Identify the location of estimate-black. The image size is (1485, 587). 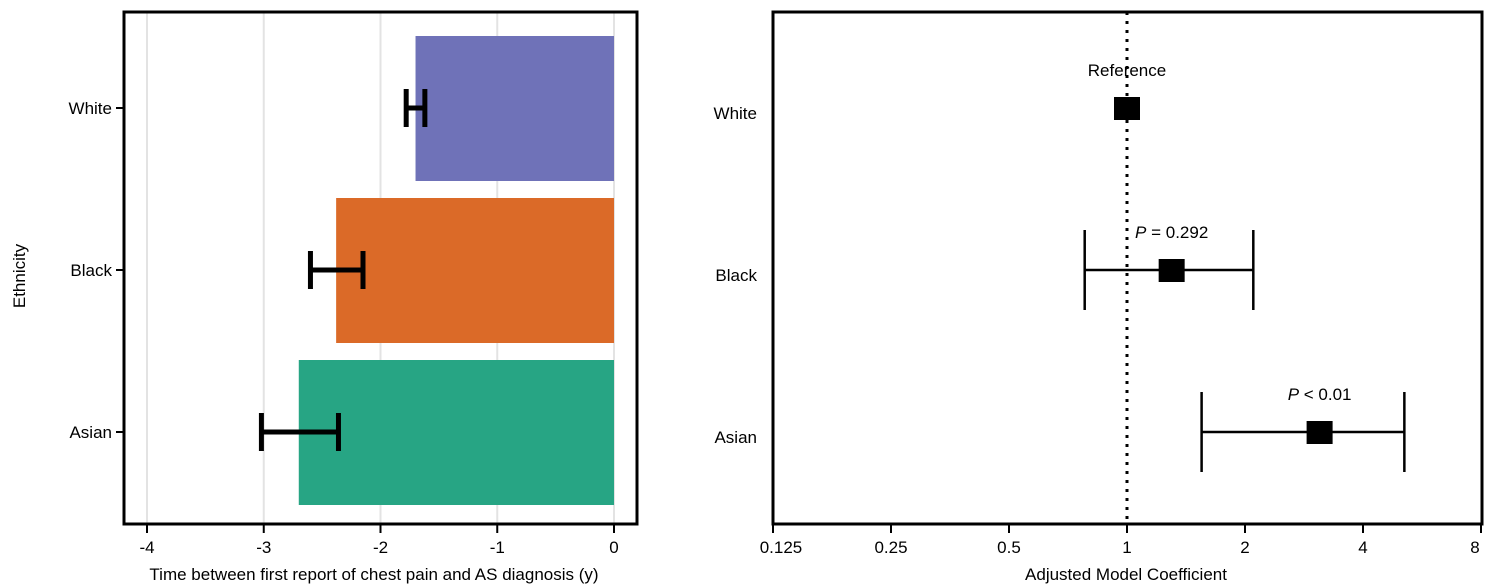
(1171, 270).